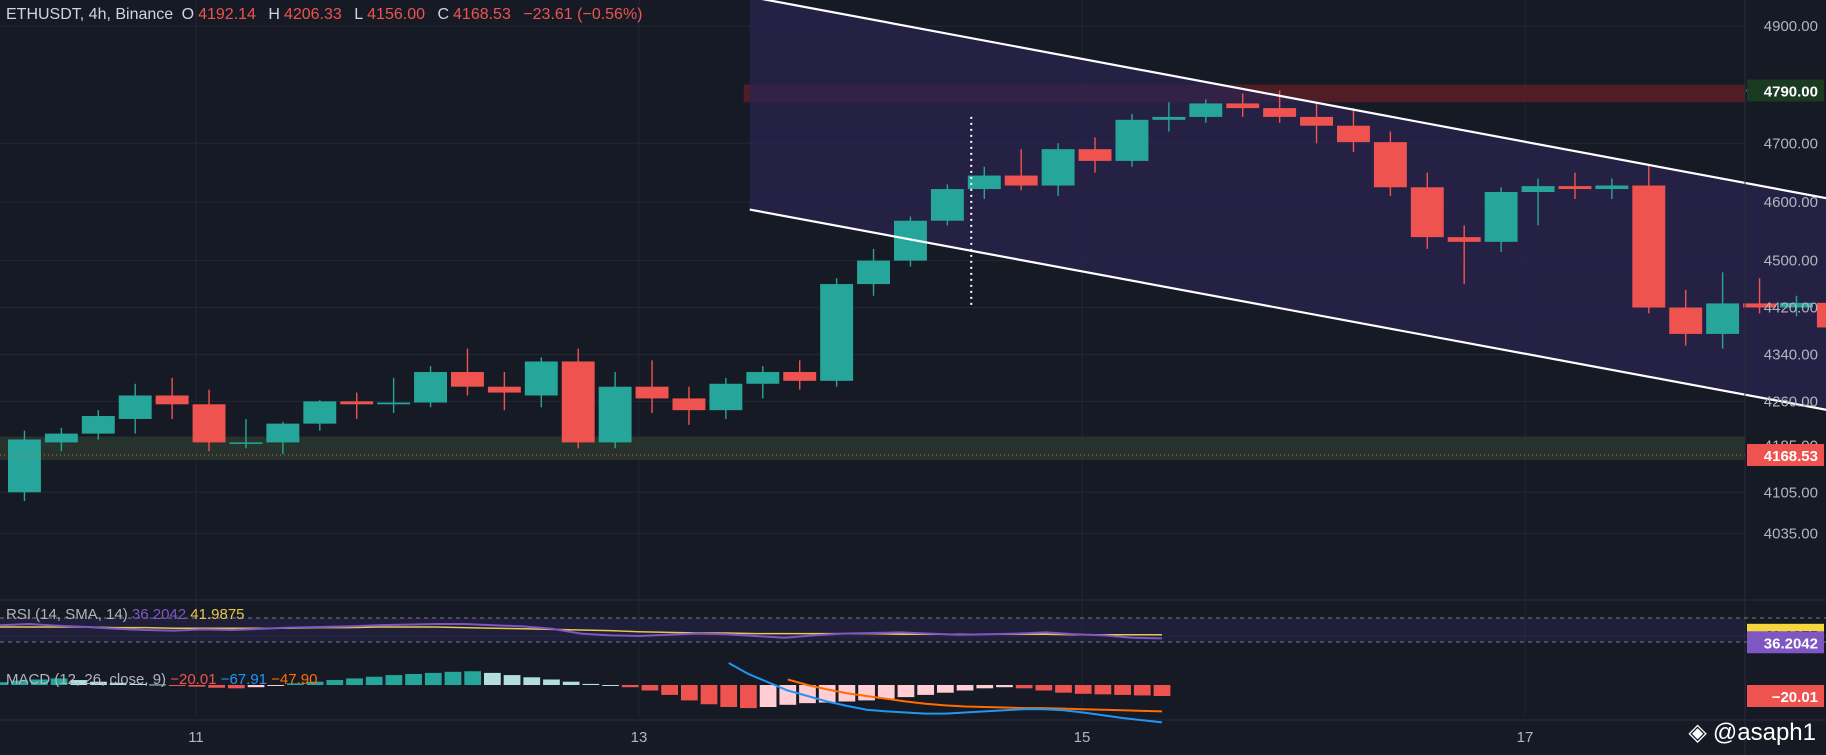 This screenshot has width=1826, height=755. I want to click on rsi-band, so click(872, 630).